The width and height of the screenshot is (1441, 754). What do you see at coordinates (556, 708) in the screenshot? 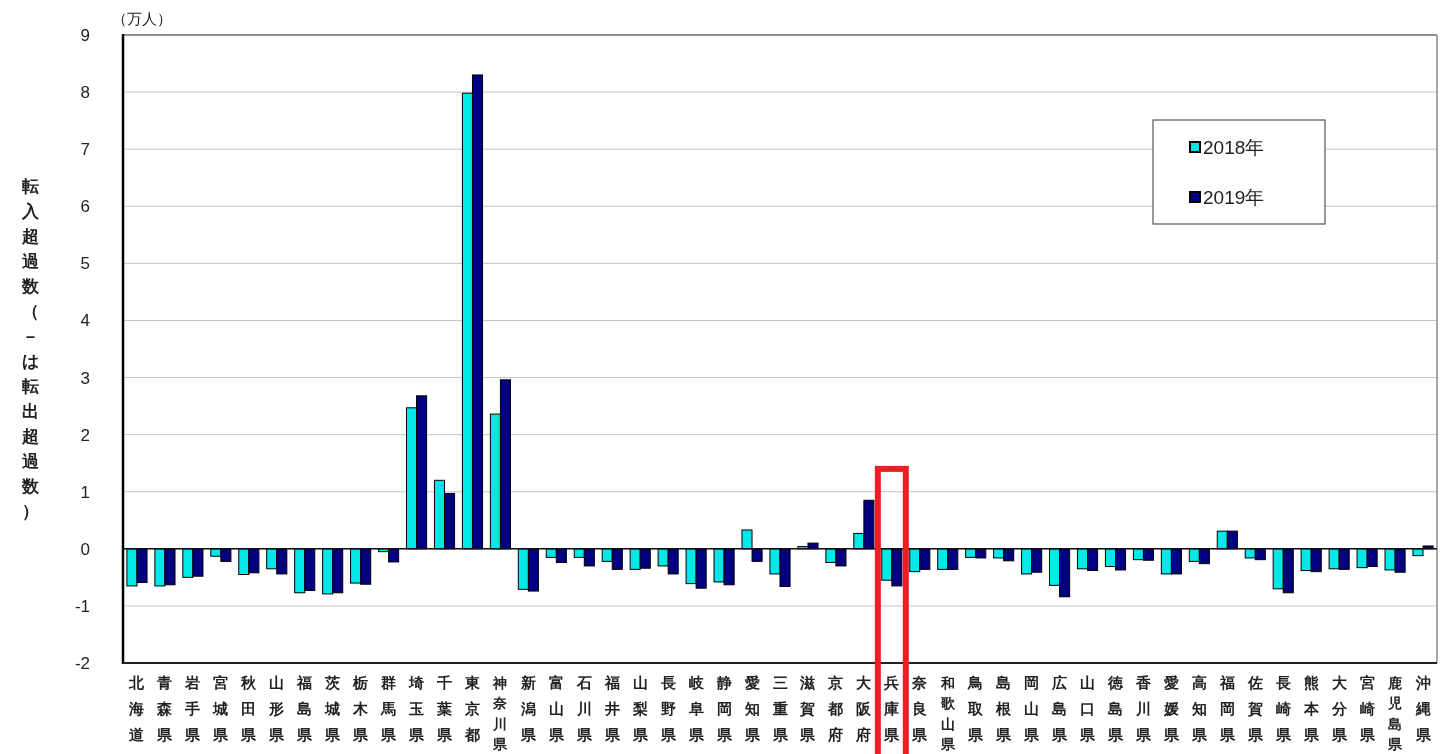
I see `x-tick-label: 富山県` at bounding box center [556, 708].